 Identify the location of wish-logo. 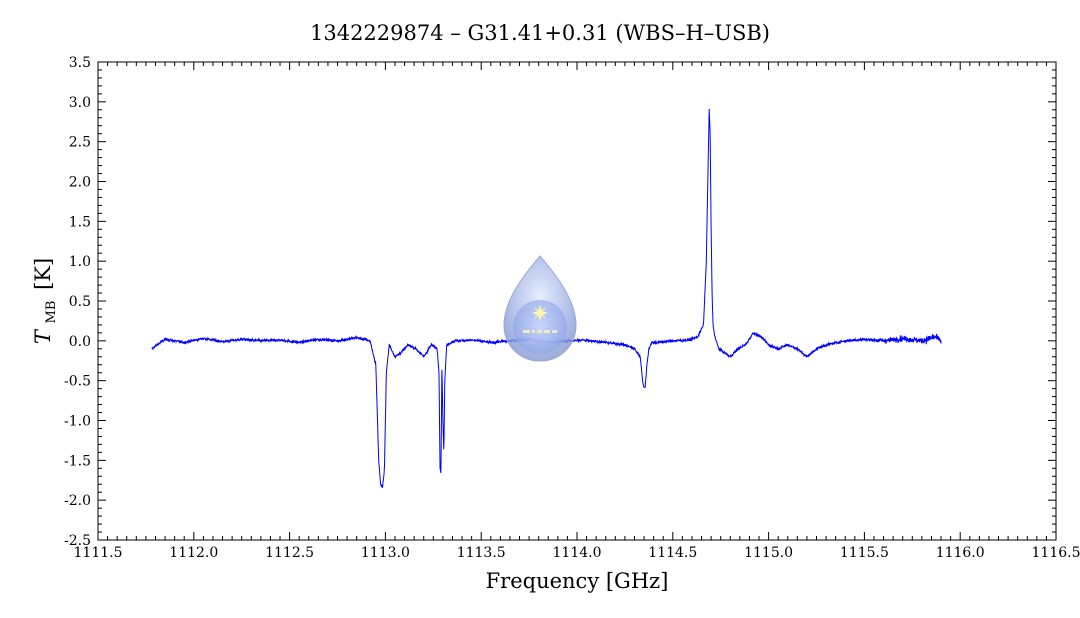
(540, 308).